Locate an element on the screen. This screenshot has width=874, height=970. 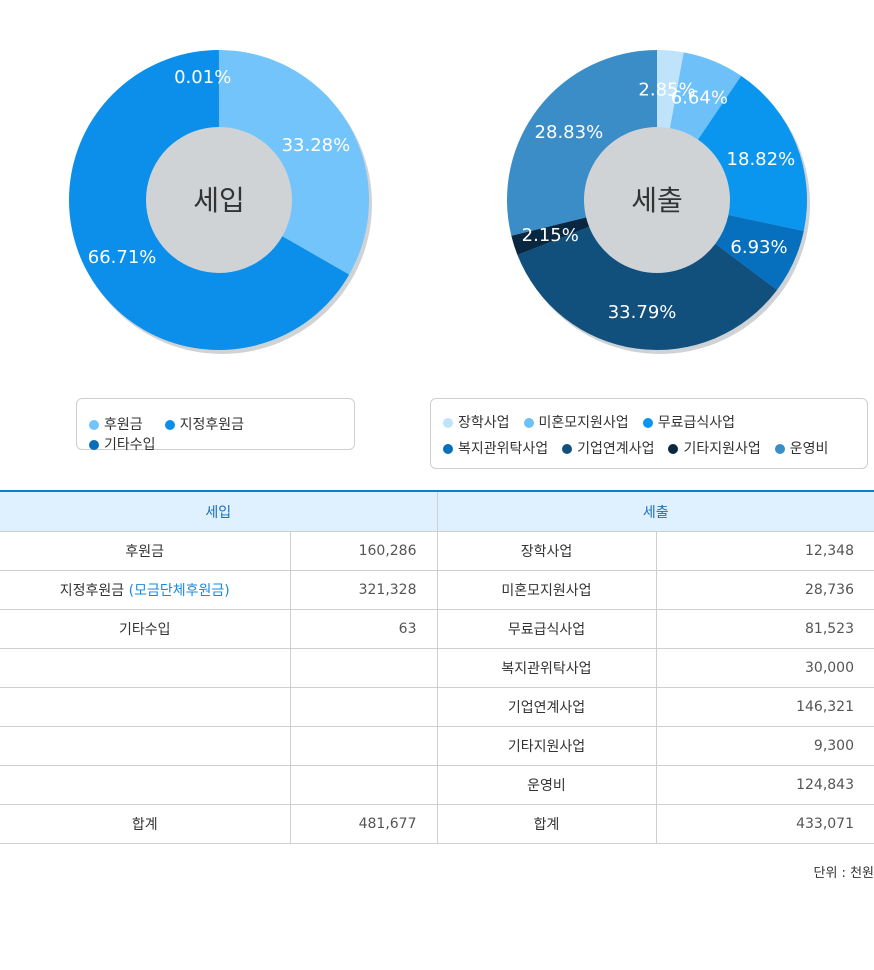
slice-label-0-0: 33.28% is located at coordinates (316, 145).